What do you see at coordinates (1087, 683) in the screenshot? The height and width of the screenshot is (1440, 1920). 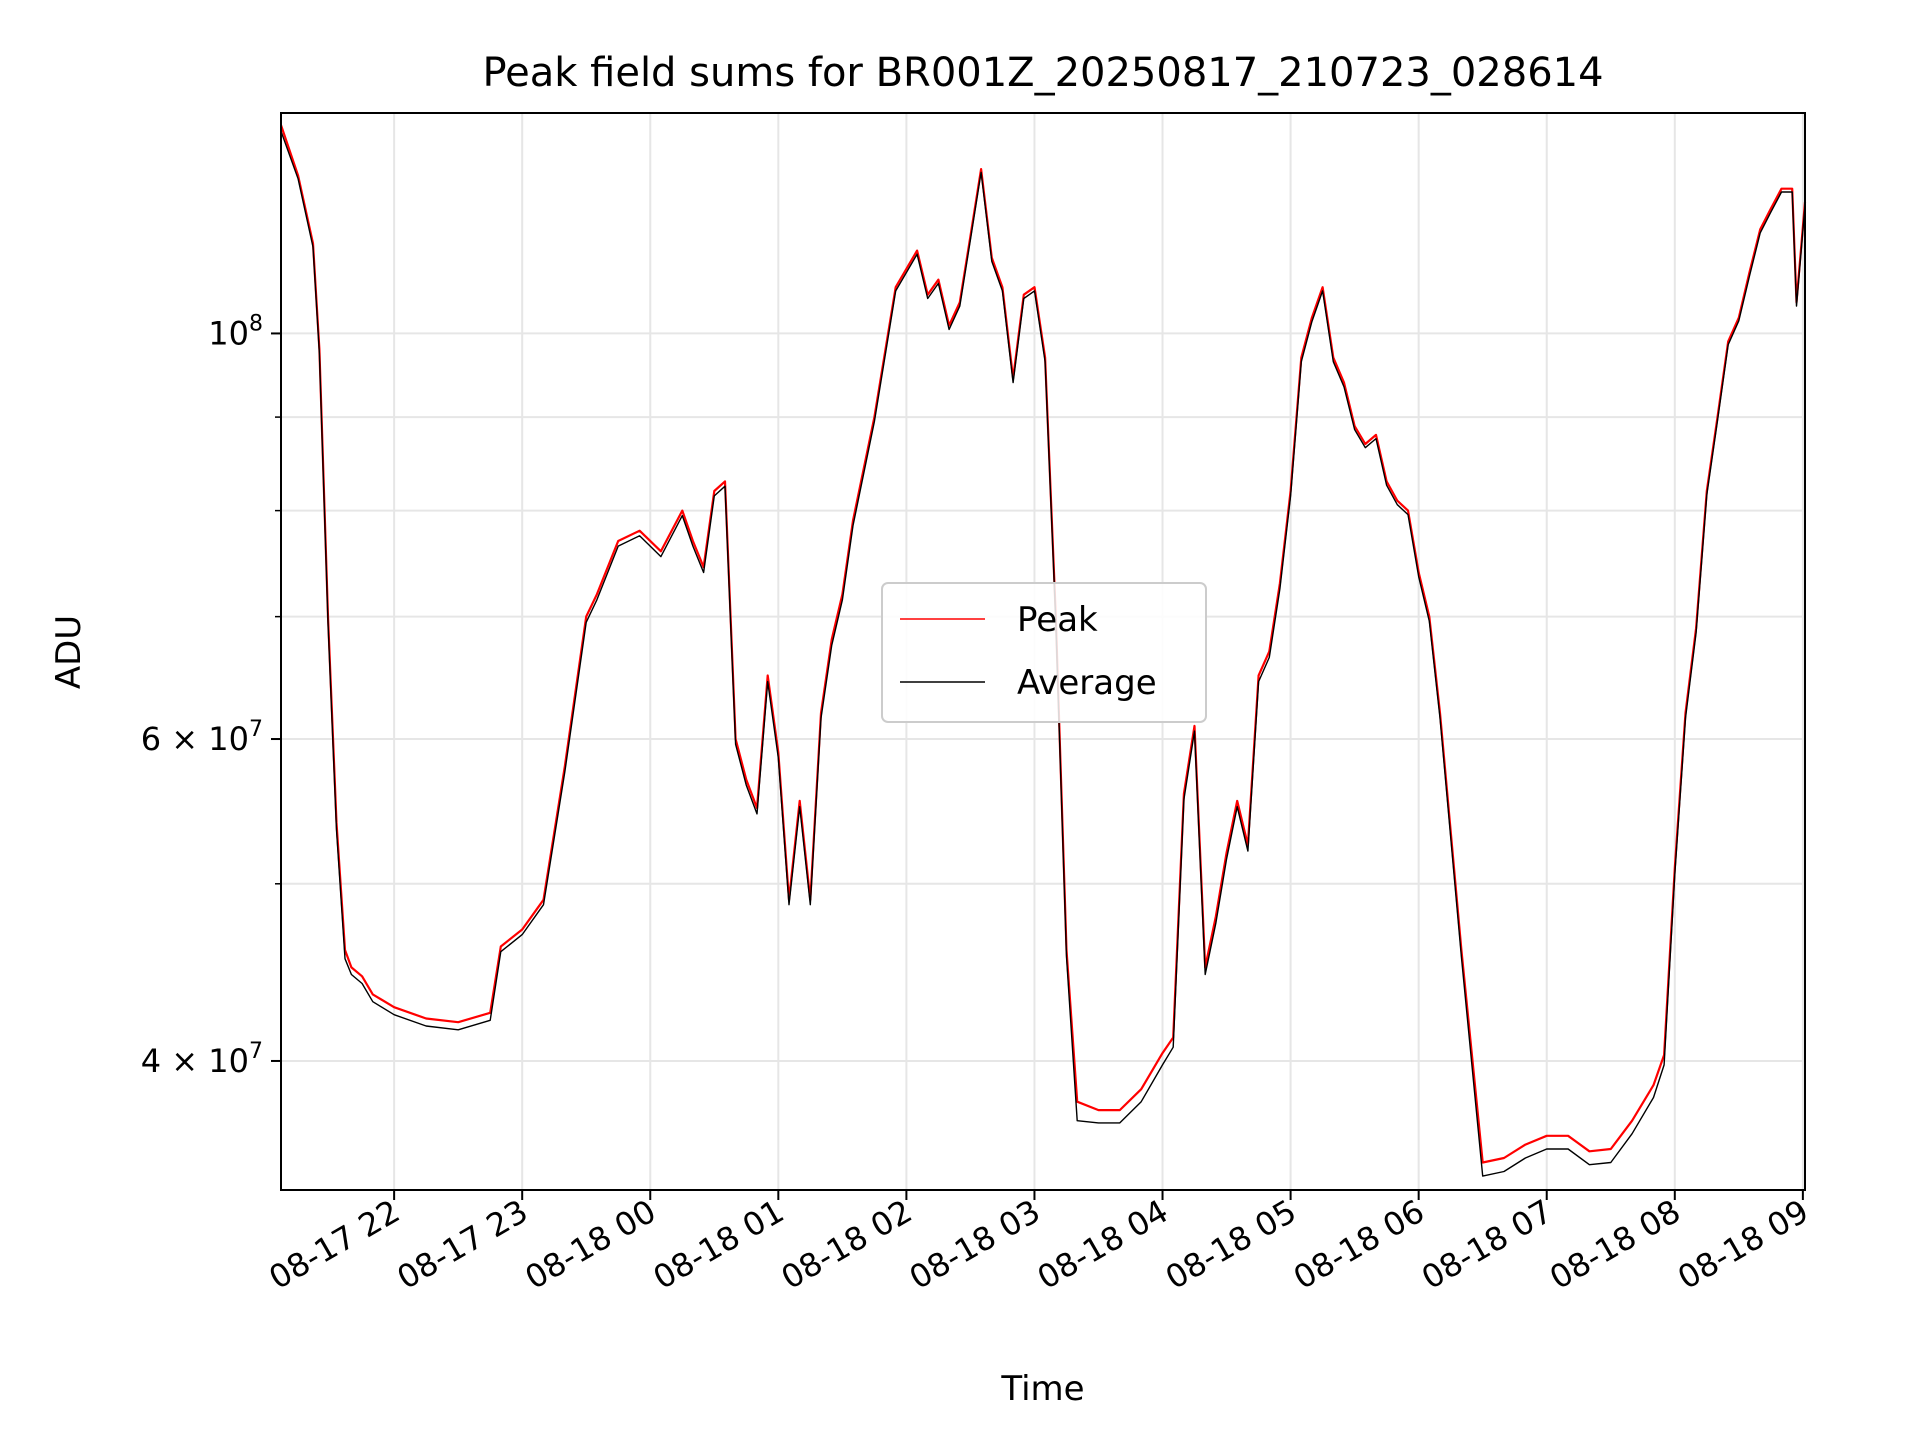 I see `legend-label-average: Average` at bounding box center [1087, 683].